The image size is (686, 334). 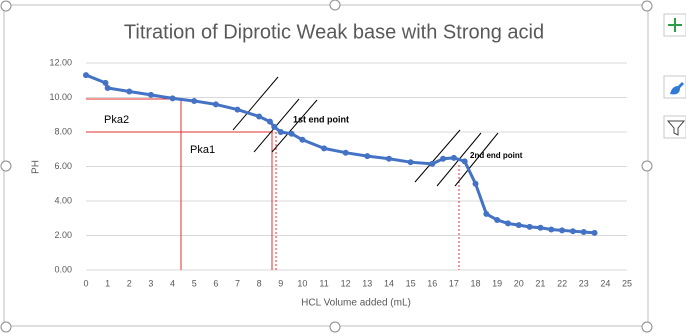 What do you see at coordinates (367, 283) in the screenshot?
I see `x-tick-label: 13` at bounding box center [367, 283].